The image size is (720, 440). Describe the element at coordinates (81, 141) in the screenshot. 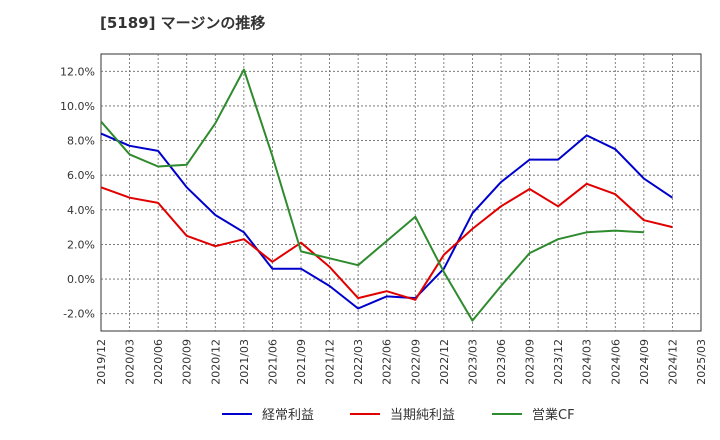

I see `y-tick-label: 8.0%` at that location.